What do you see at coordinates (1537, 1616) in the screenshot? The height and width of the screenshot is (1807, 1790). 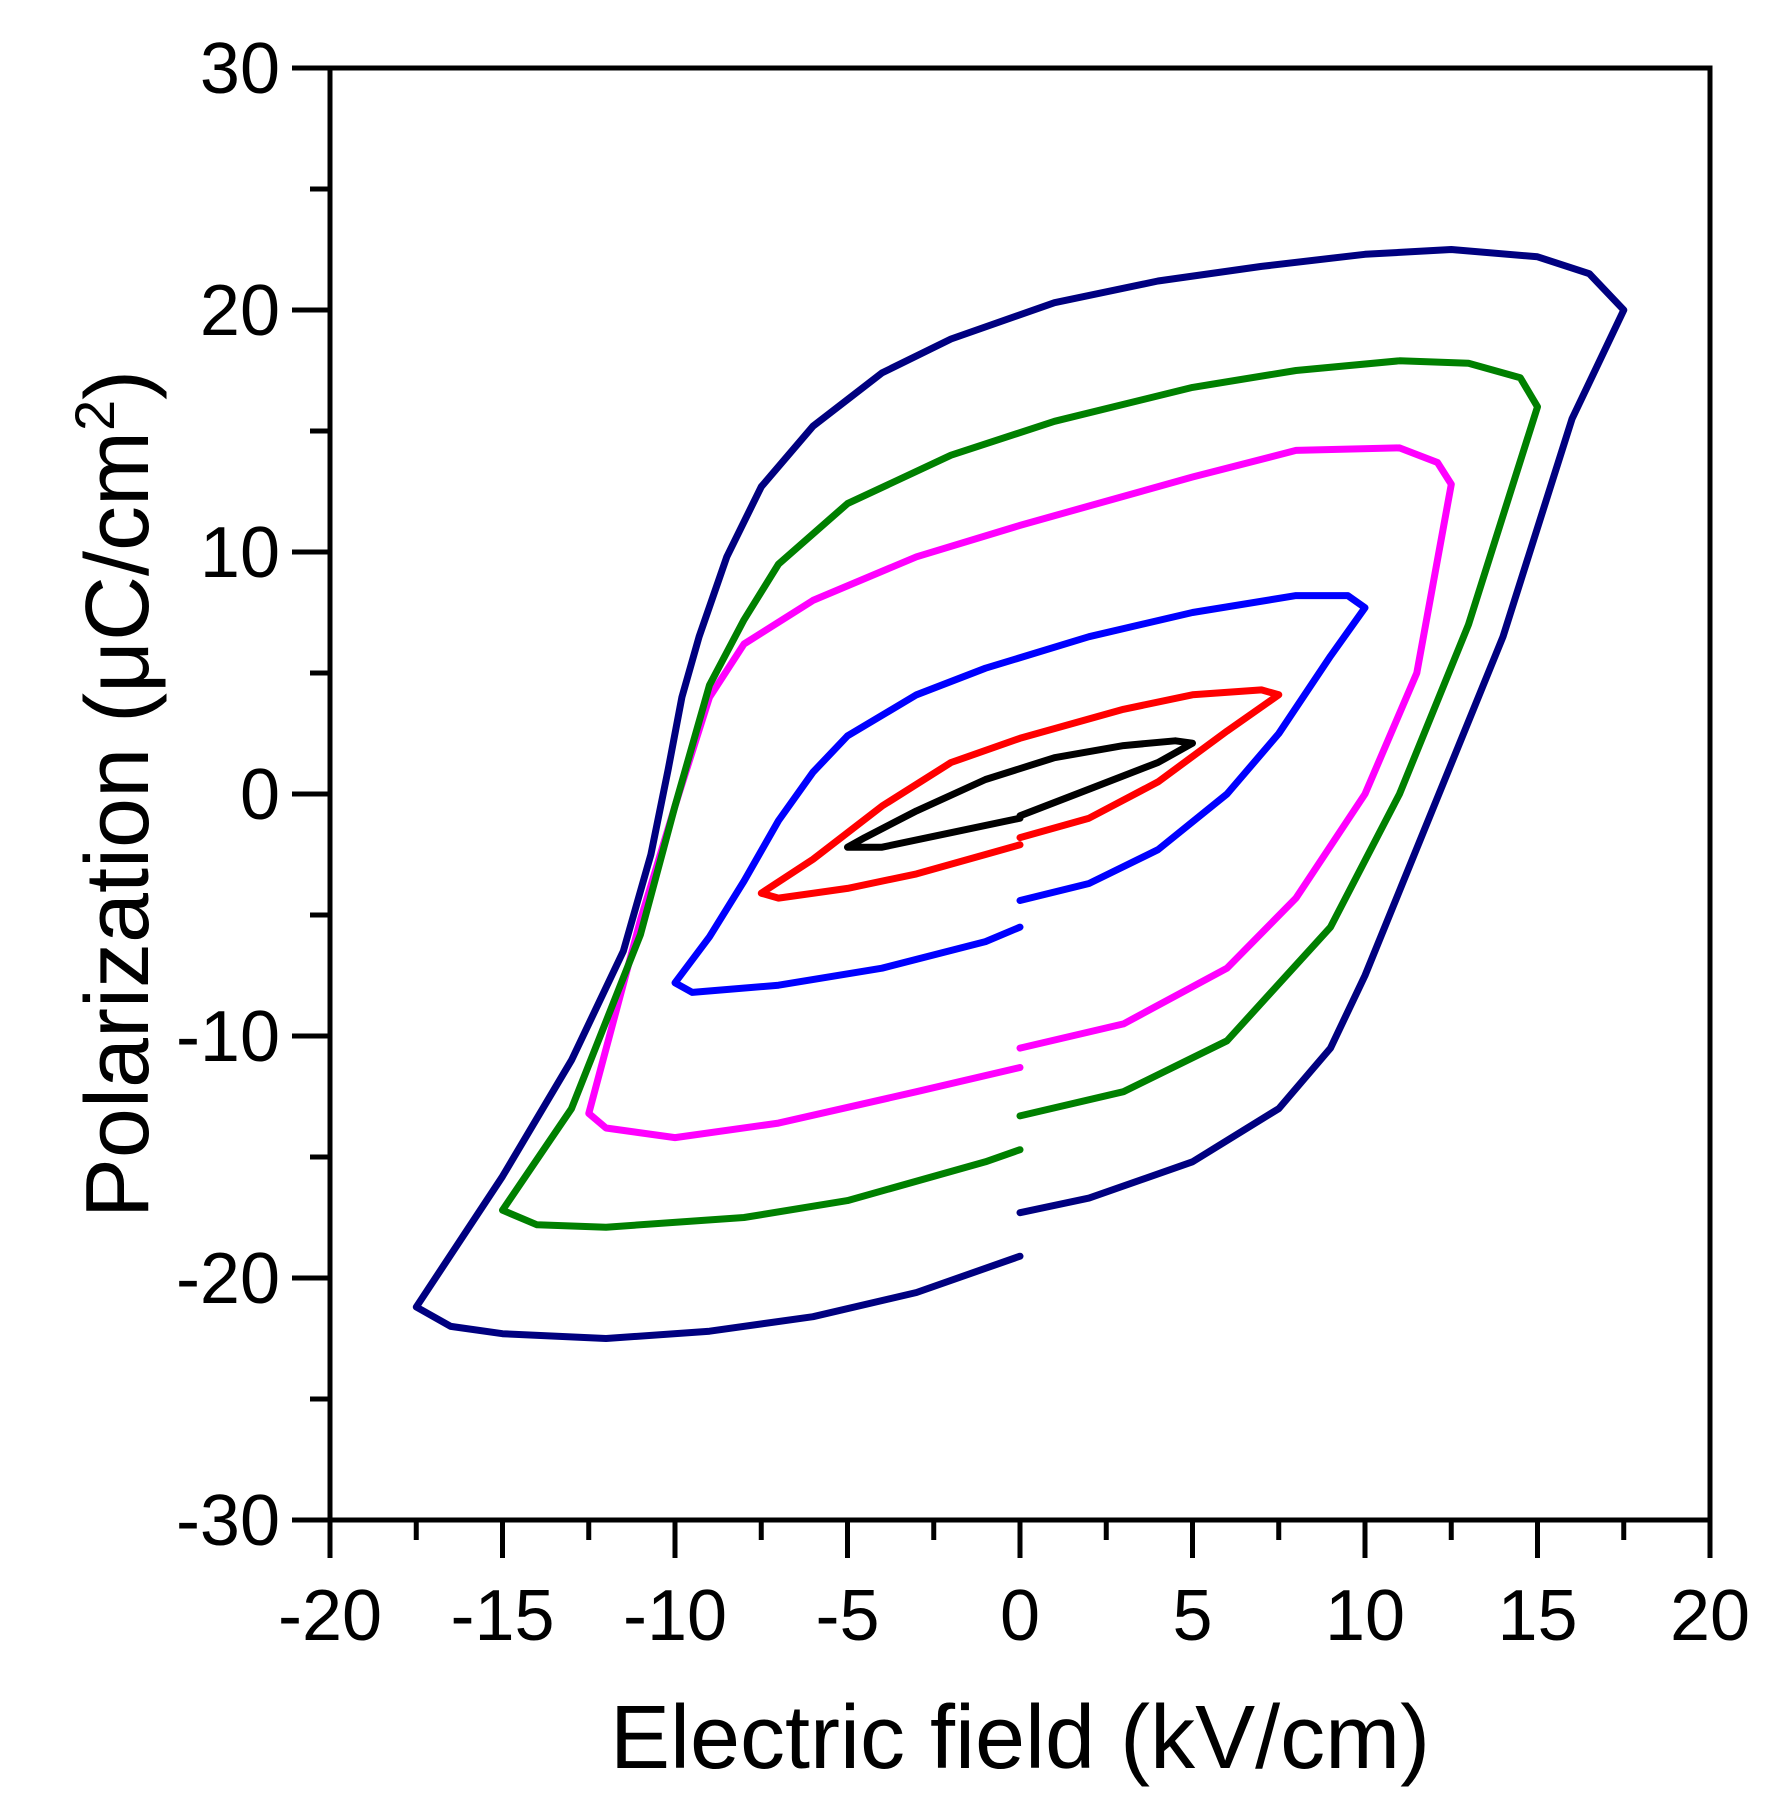 I see `x-tick-label: 15` at bounding box center [1537, 1616].